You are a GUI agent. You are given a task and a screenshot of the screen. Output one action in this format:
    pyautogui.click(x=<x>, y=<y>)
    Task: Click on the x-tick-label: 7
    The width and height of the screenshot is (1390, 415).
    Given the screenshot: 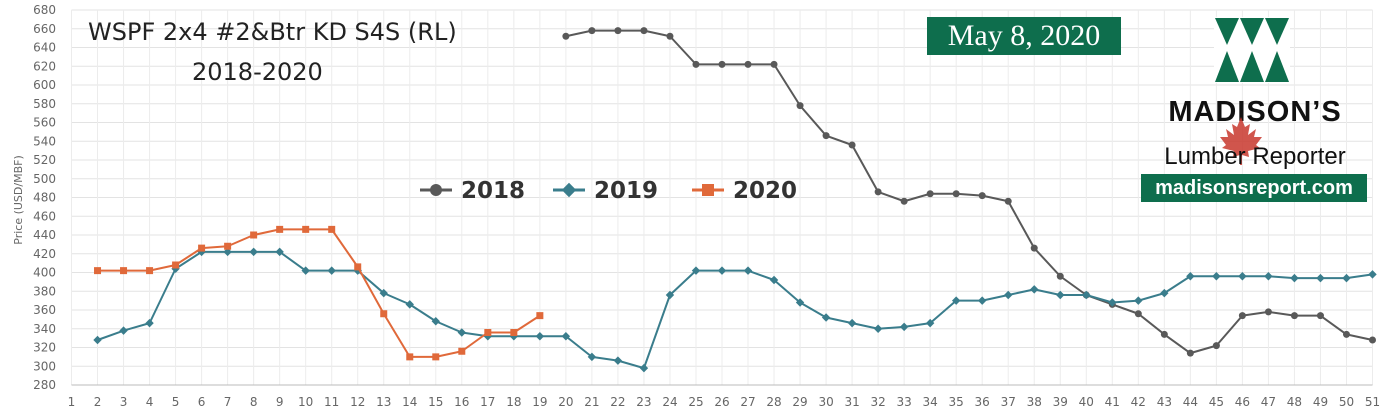 What is the action you would take?
    pyautogui.click(x=228, y=402)
    